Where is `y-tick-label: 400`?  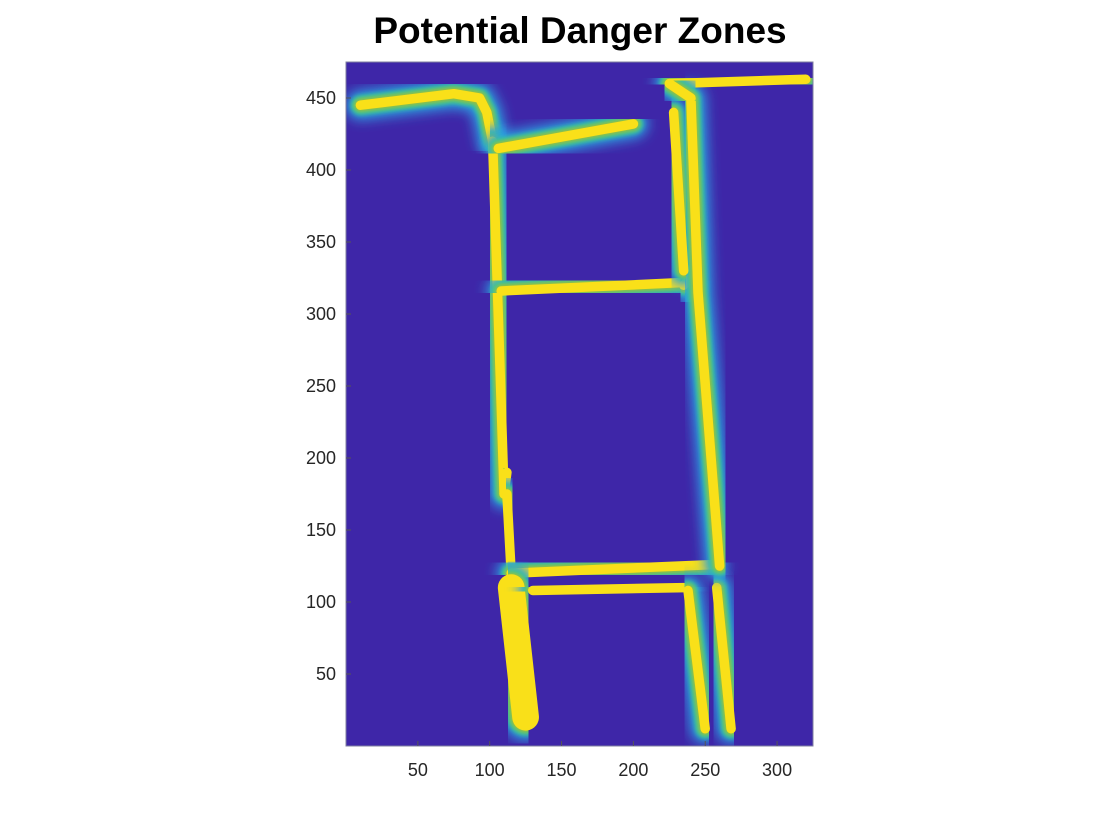 y-tick-label: 400 is located at coordinates (321, 170).